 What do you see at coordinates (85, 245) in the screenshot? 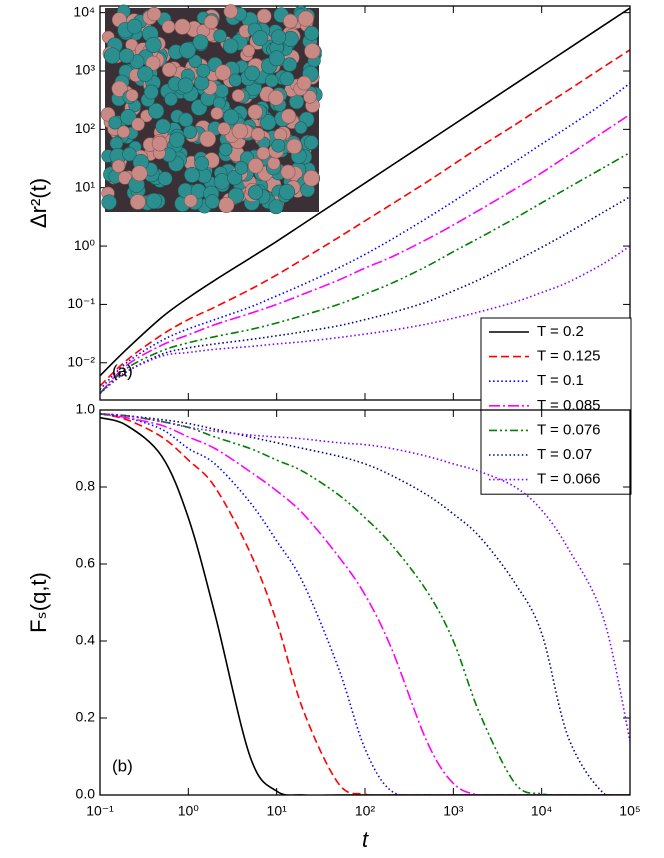
I see `y-tick-label: 10⁰` at bounding box center [85, 245].